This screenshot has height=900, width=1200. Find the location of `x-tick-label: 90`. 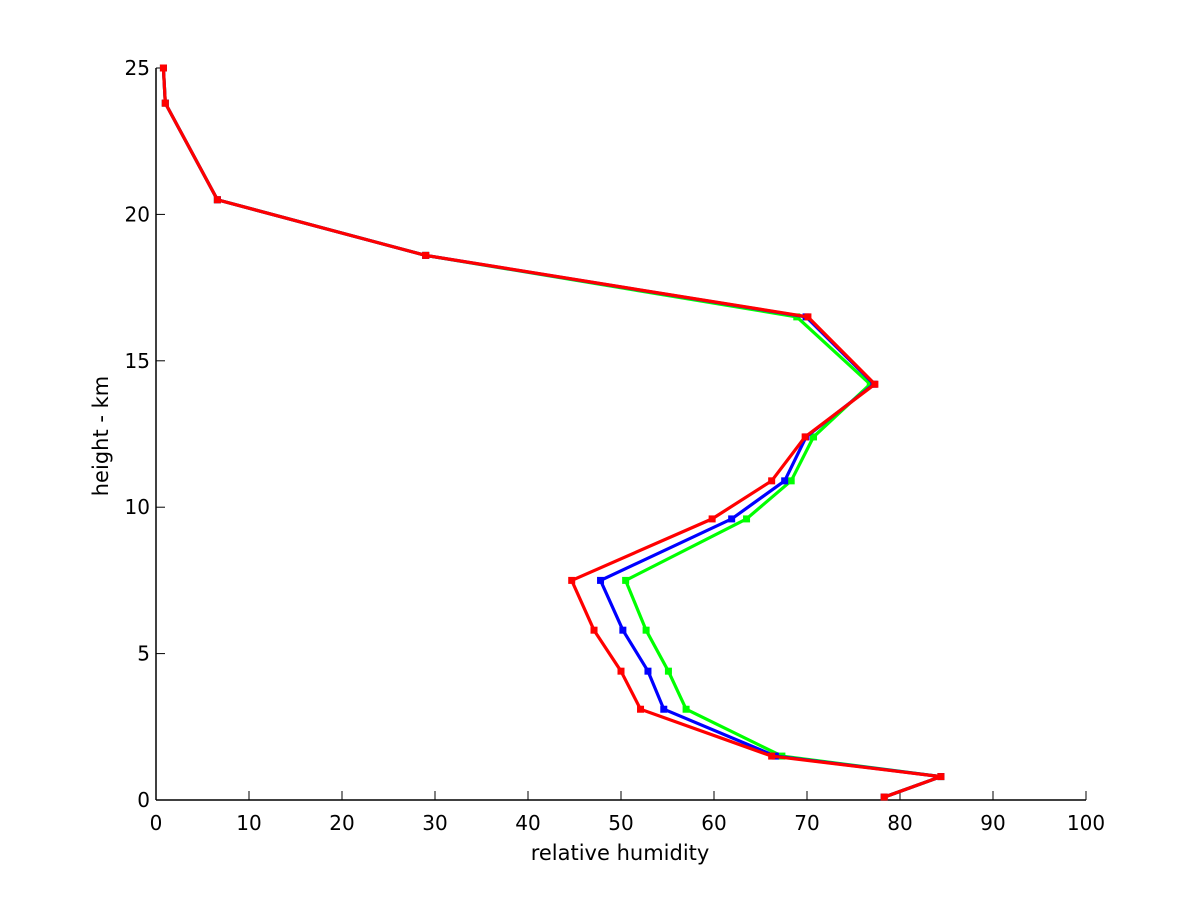

x-tick-label: 90 is located at coordinates (992, 823).